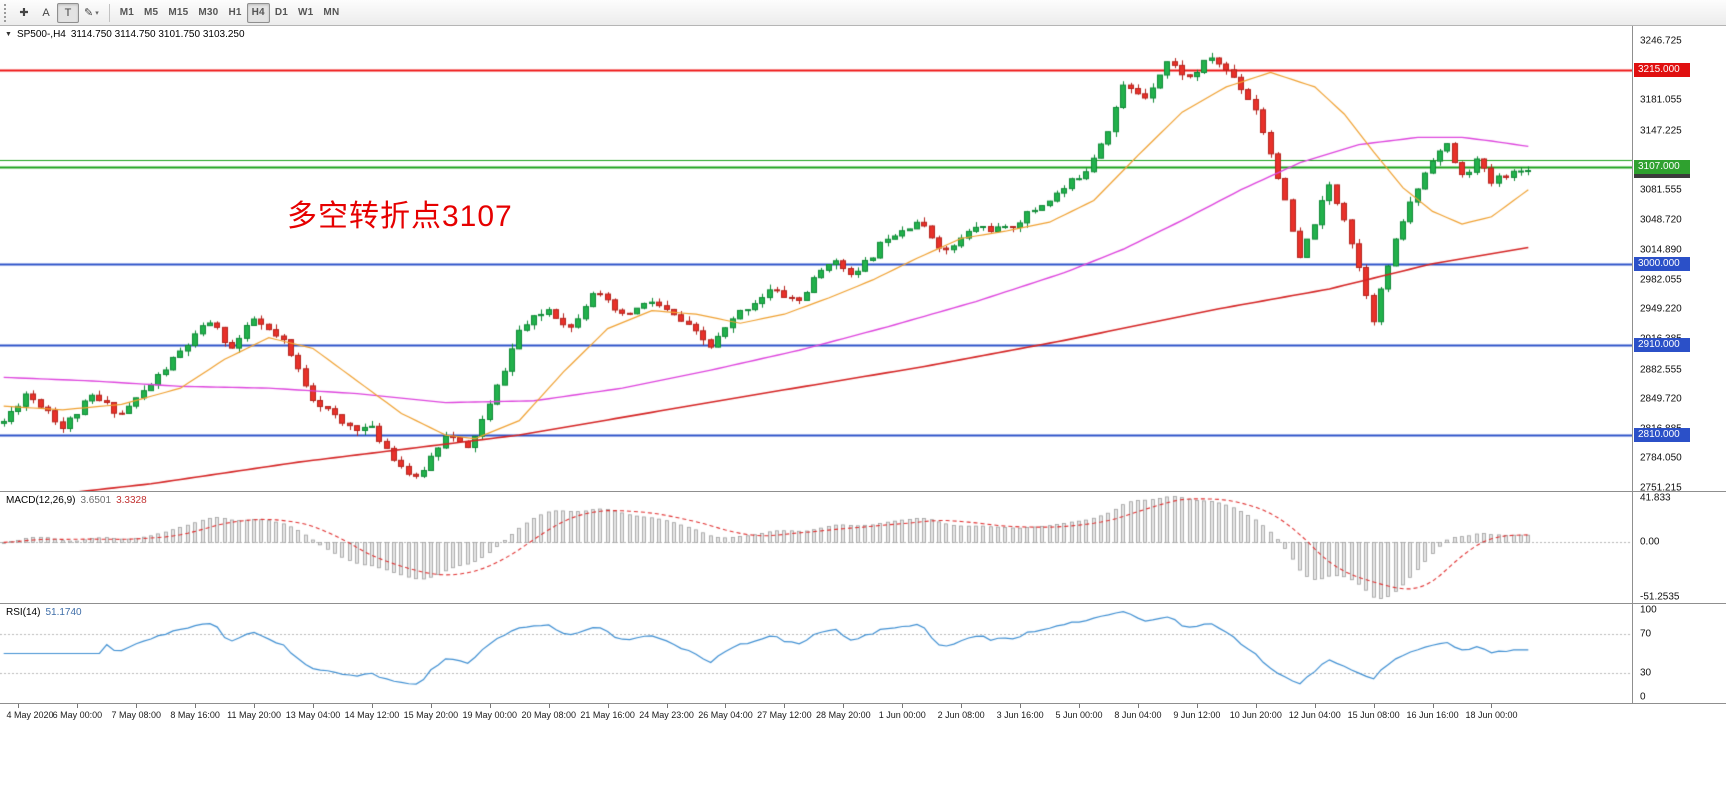  I want to click on price-badge: 3000.000, so click(1662, 263).